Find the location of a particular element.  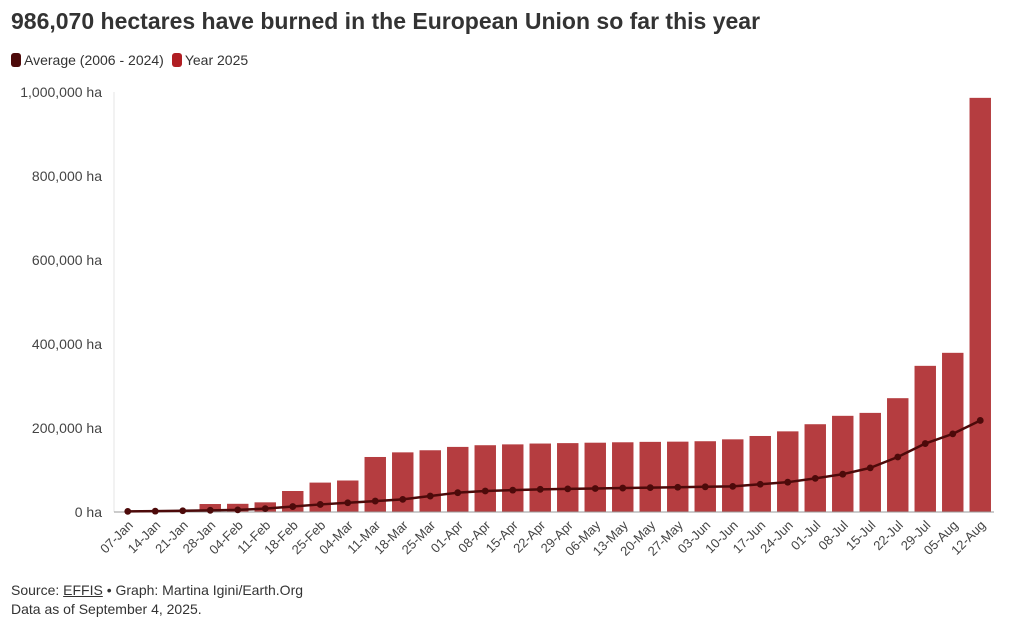

legend-label-average: Average (2006 - 2024) is located at coordinates (94, 60).